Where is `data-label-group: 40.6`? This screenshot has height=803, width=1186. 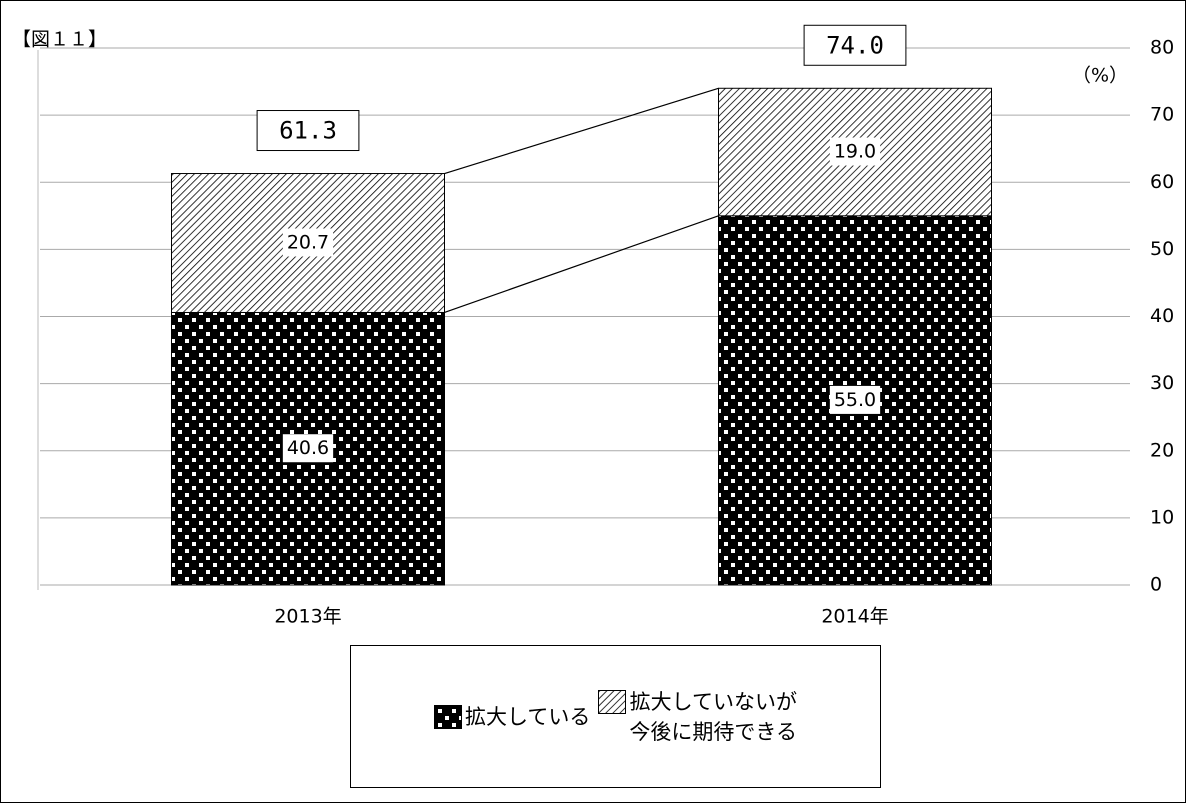
data-label-group: 40.6 is located at coordinates (308, 448).